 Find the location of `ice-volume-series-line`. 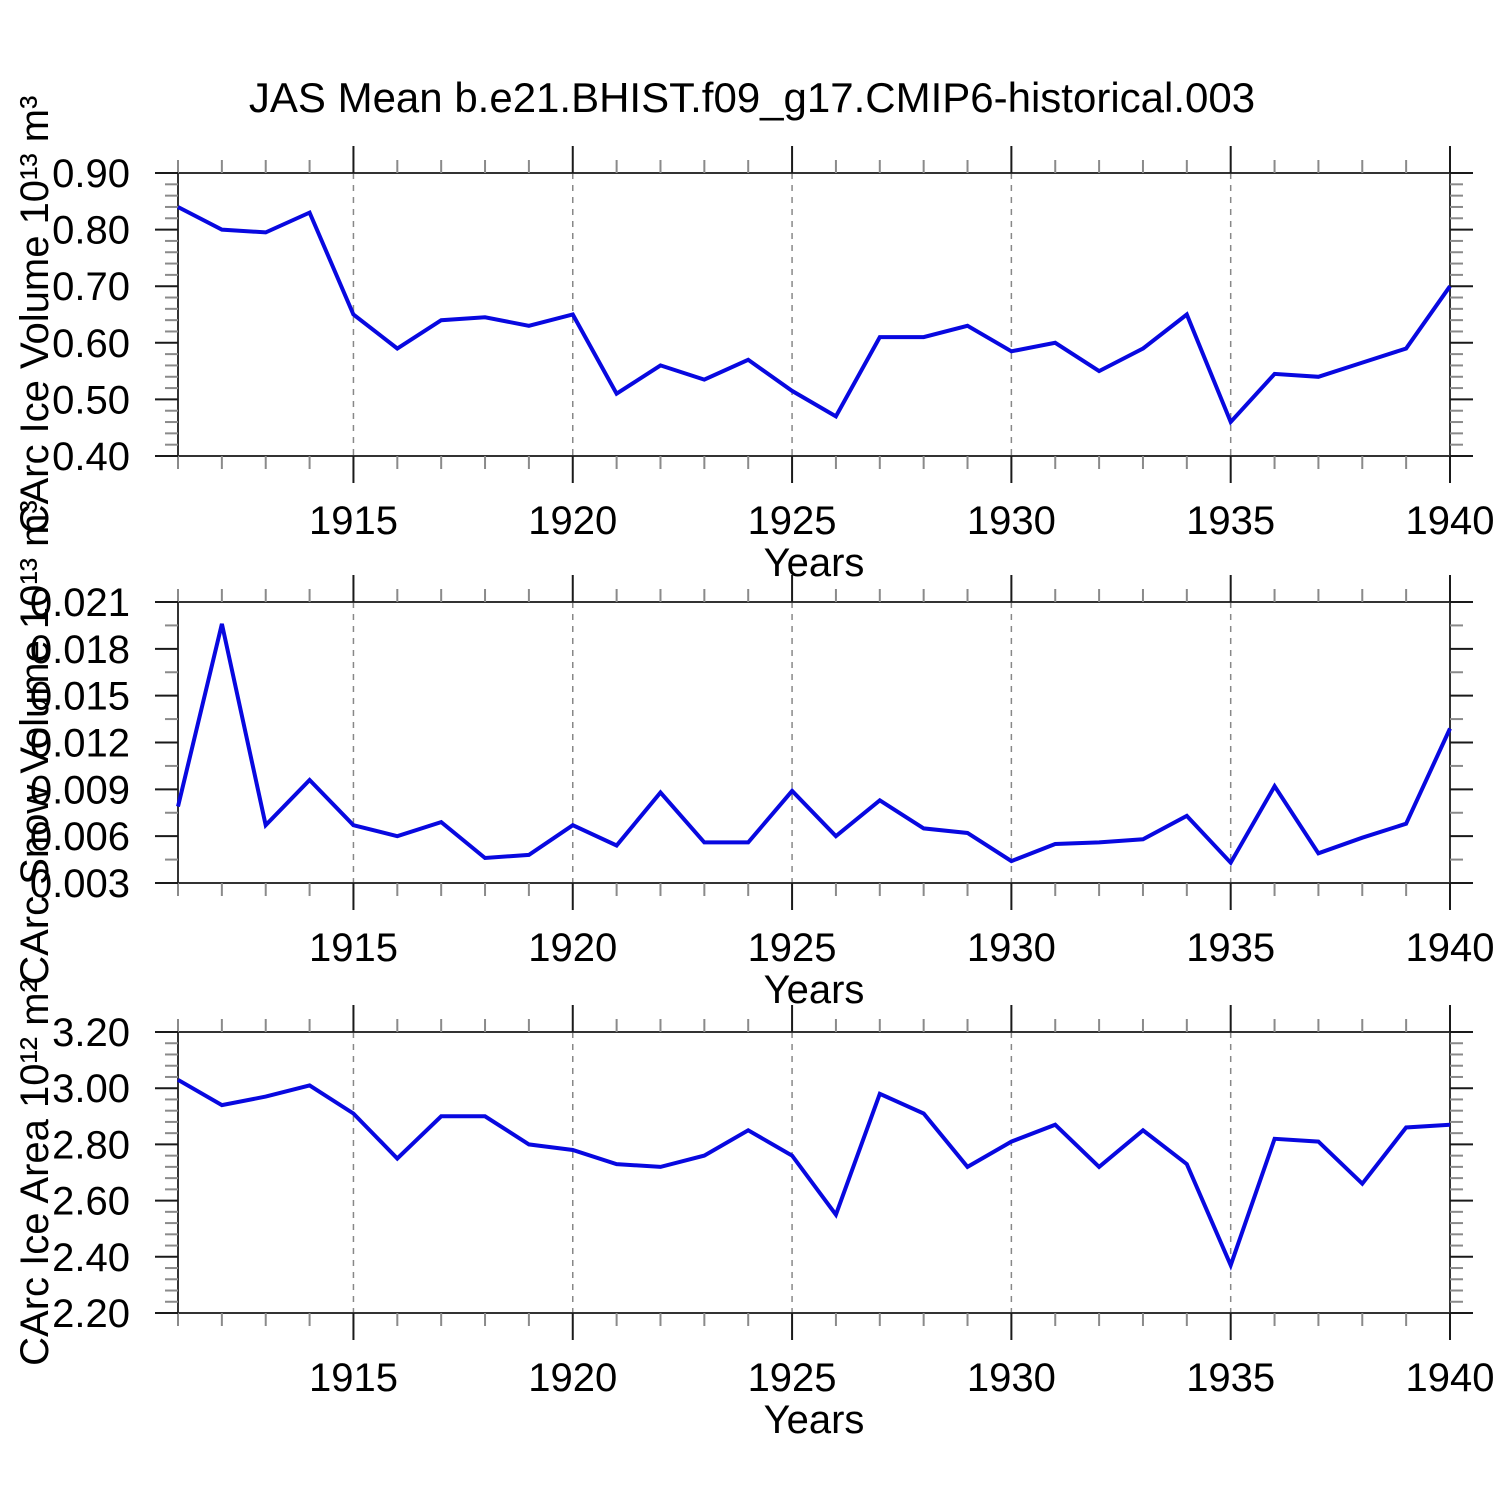

ice-volume-series-line is located at coordinates (814, 315).